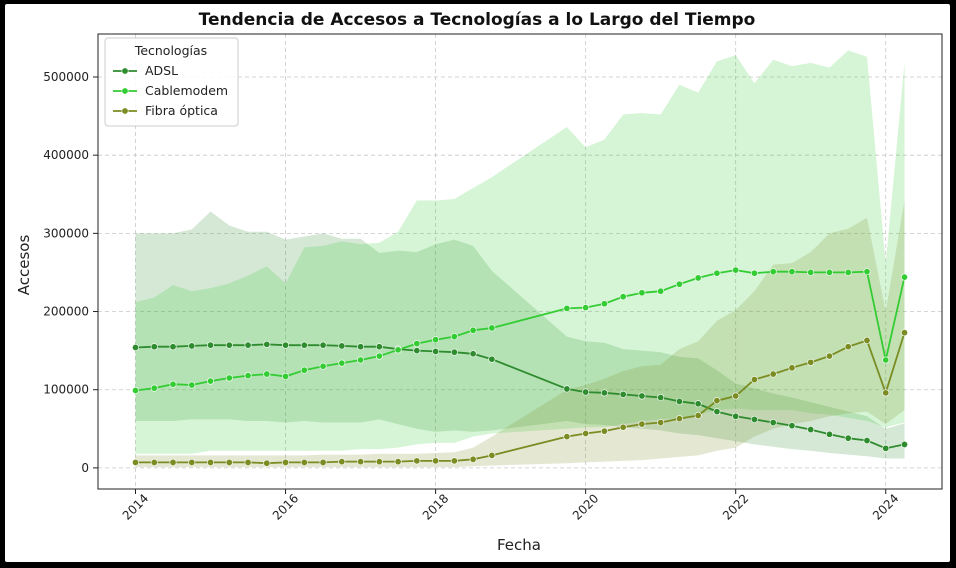 This screenshot has width=956, height=568. I want to click on legend-box, so click(171, 82).